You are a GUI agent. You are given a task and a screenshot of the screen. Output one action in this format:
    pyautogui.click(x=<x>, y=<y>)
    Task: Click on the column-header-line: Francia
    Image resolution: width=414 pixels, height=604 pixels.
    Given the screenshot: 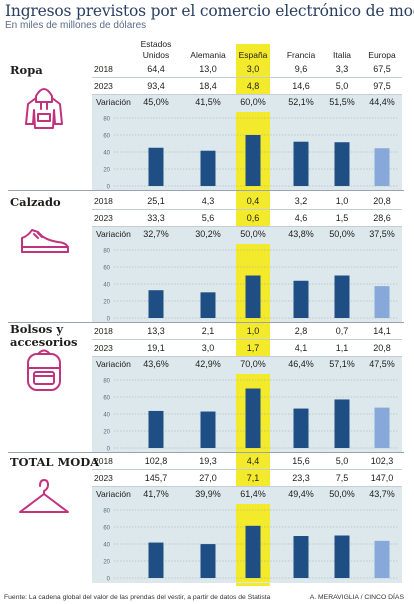 What is the action you would take?
    pyautogui.click(x=301, y=55)
    